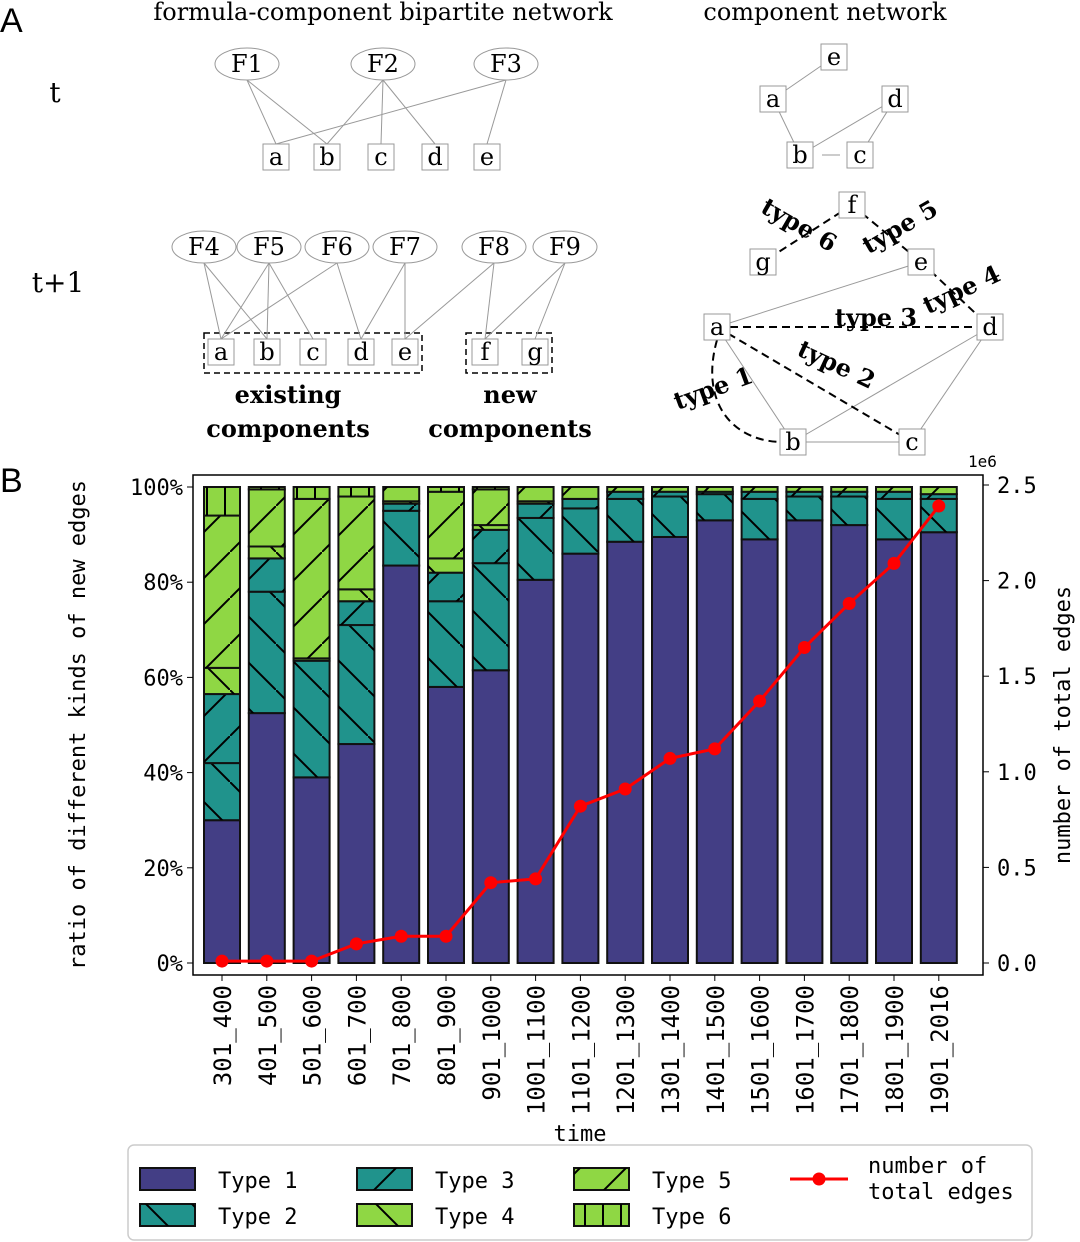 The image size is (1080, 1242). Describe the element at coordinates (941, 1192) in the screenshot. I see `legend-line-label: total edges` at that location.